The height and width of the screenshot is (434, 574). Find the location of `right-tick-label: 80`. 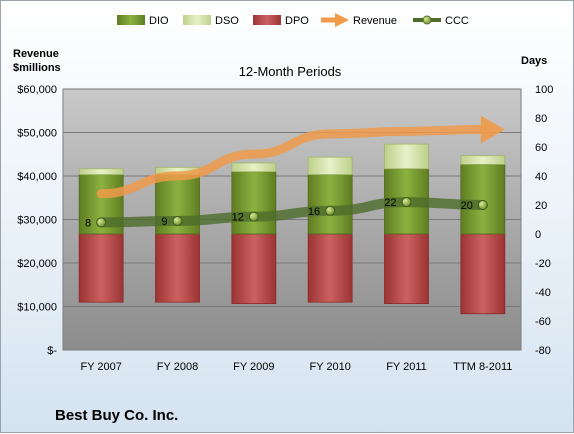

right-tick-label: 80 is located at coordinates (541, 119).